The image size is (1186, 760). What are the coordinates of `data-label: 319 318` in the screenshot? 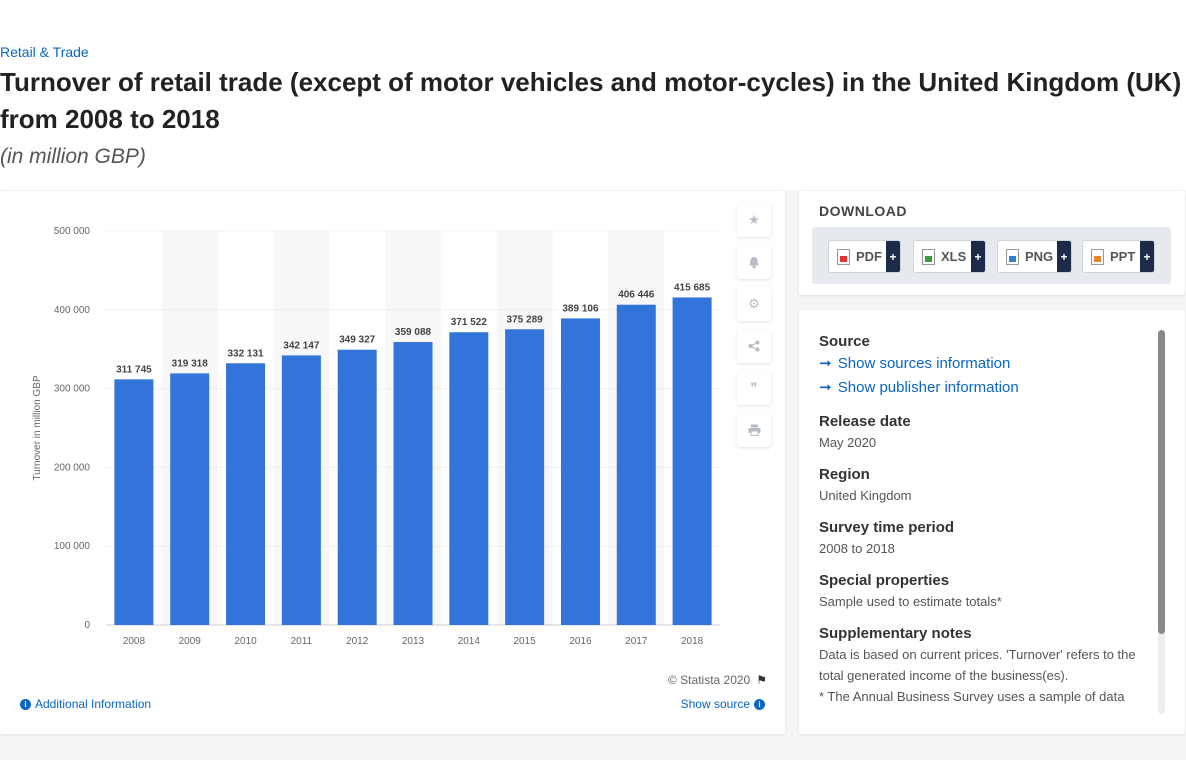 It's located at (190, 363).